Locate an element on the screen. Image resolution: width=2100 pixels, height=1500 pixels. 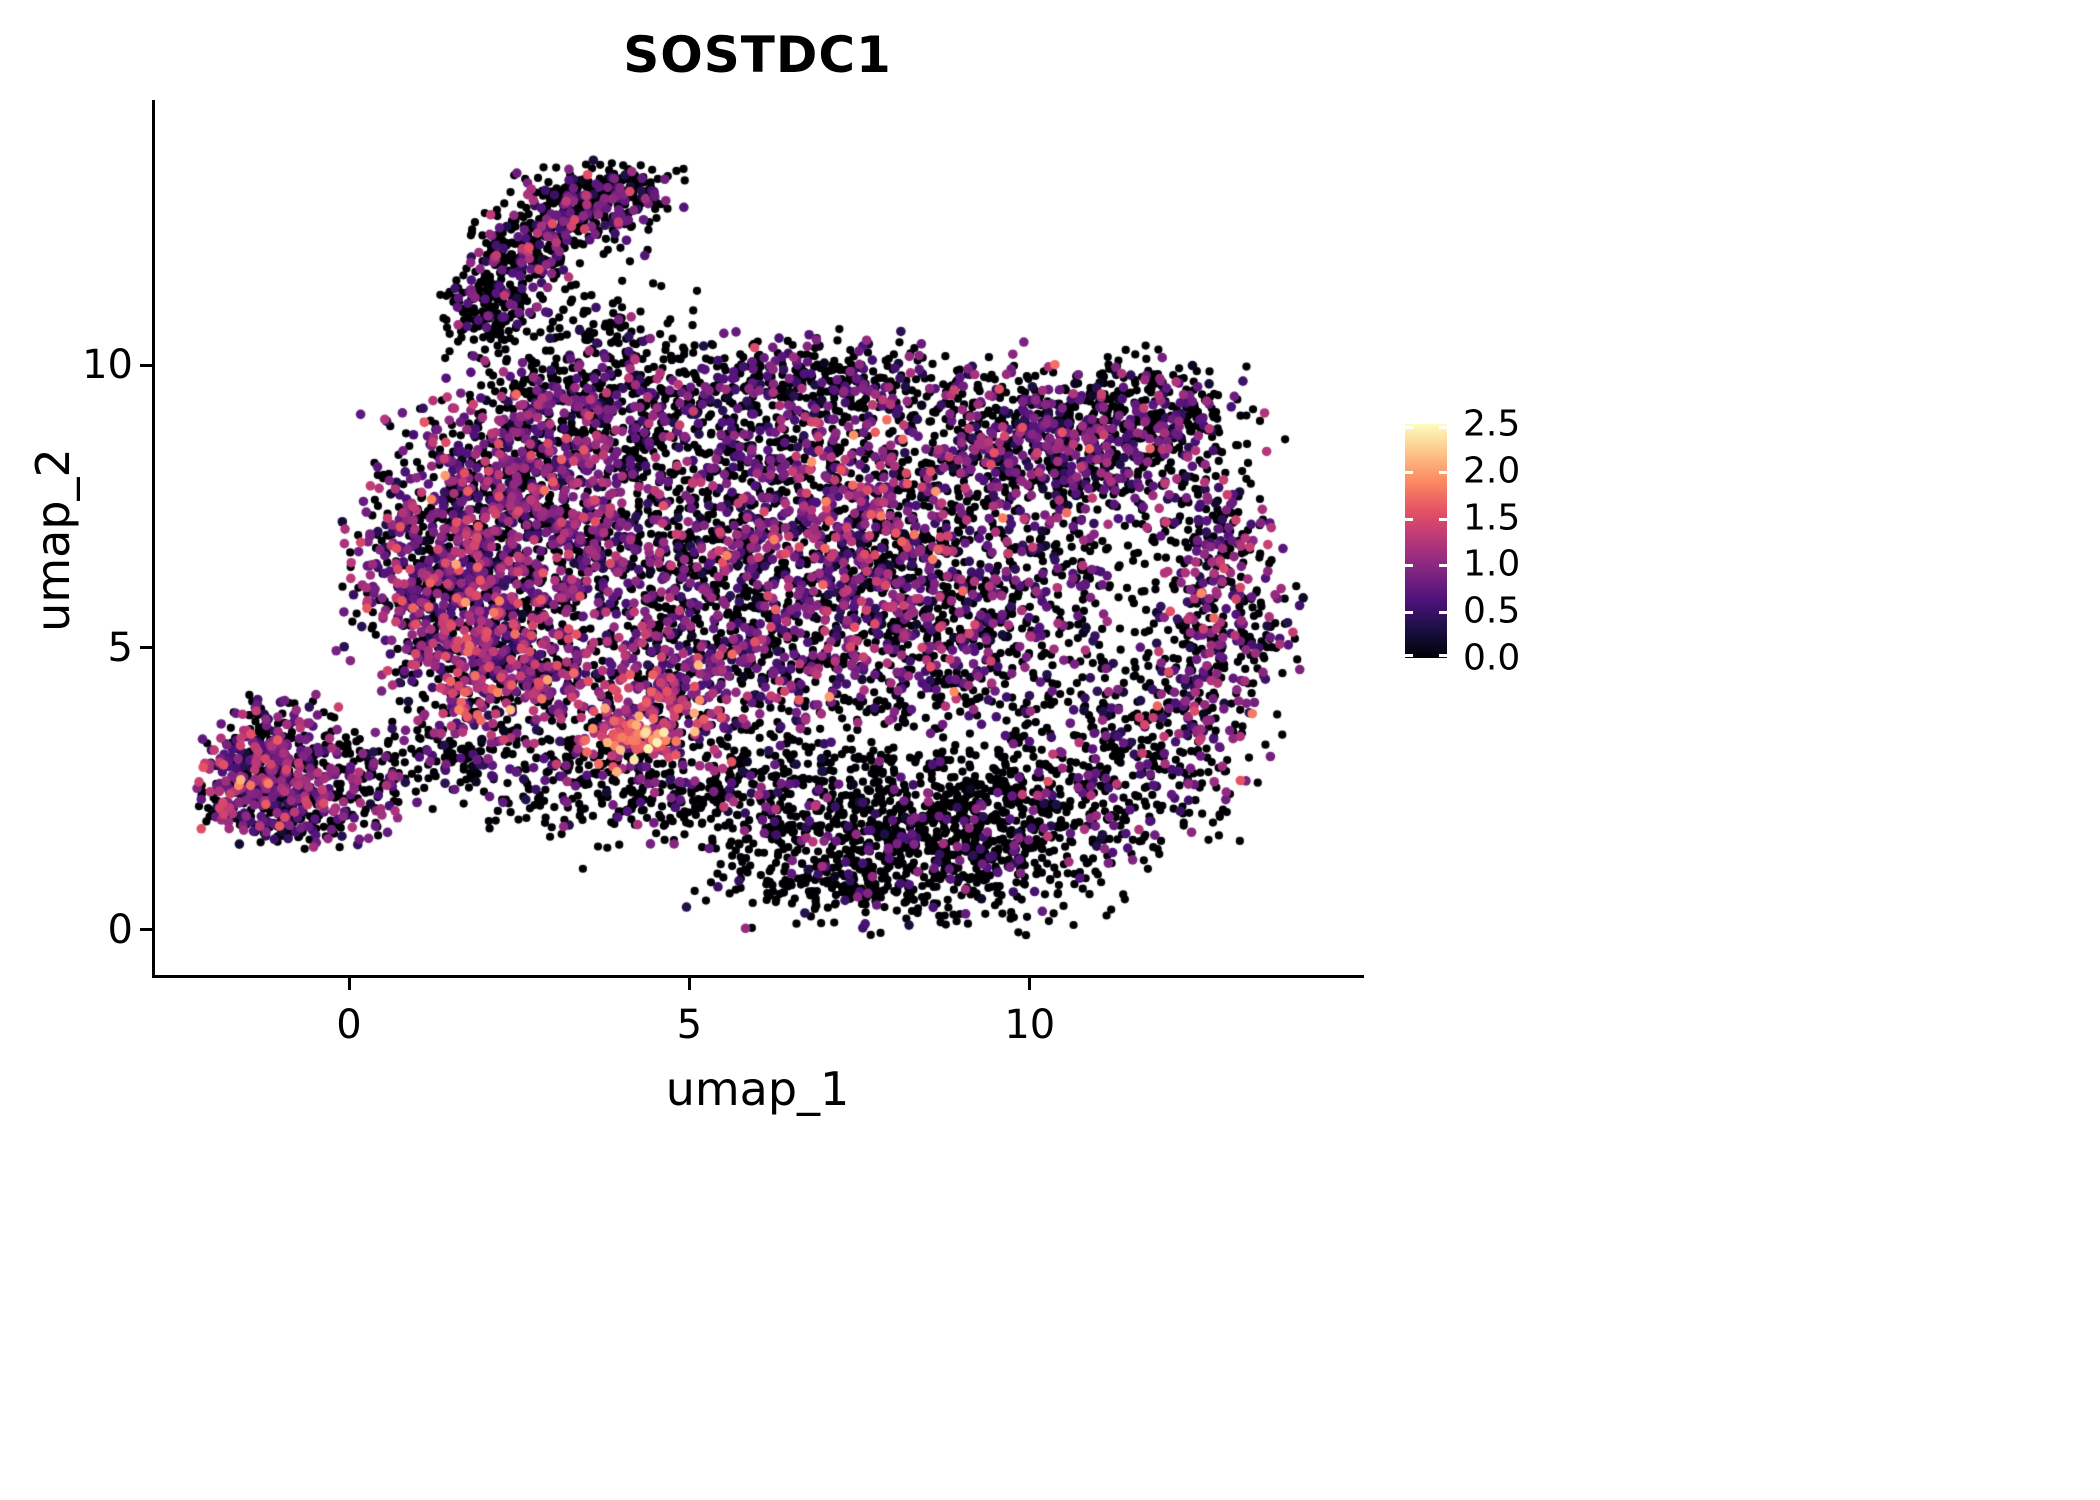
y-axis-line is located at coordinates (153, 539).